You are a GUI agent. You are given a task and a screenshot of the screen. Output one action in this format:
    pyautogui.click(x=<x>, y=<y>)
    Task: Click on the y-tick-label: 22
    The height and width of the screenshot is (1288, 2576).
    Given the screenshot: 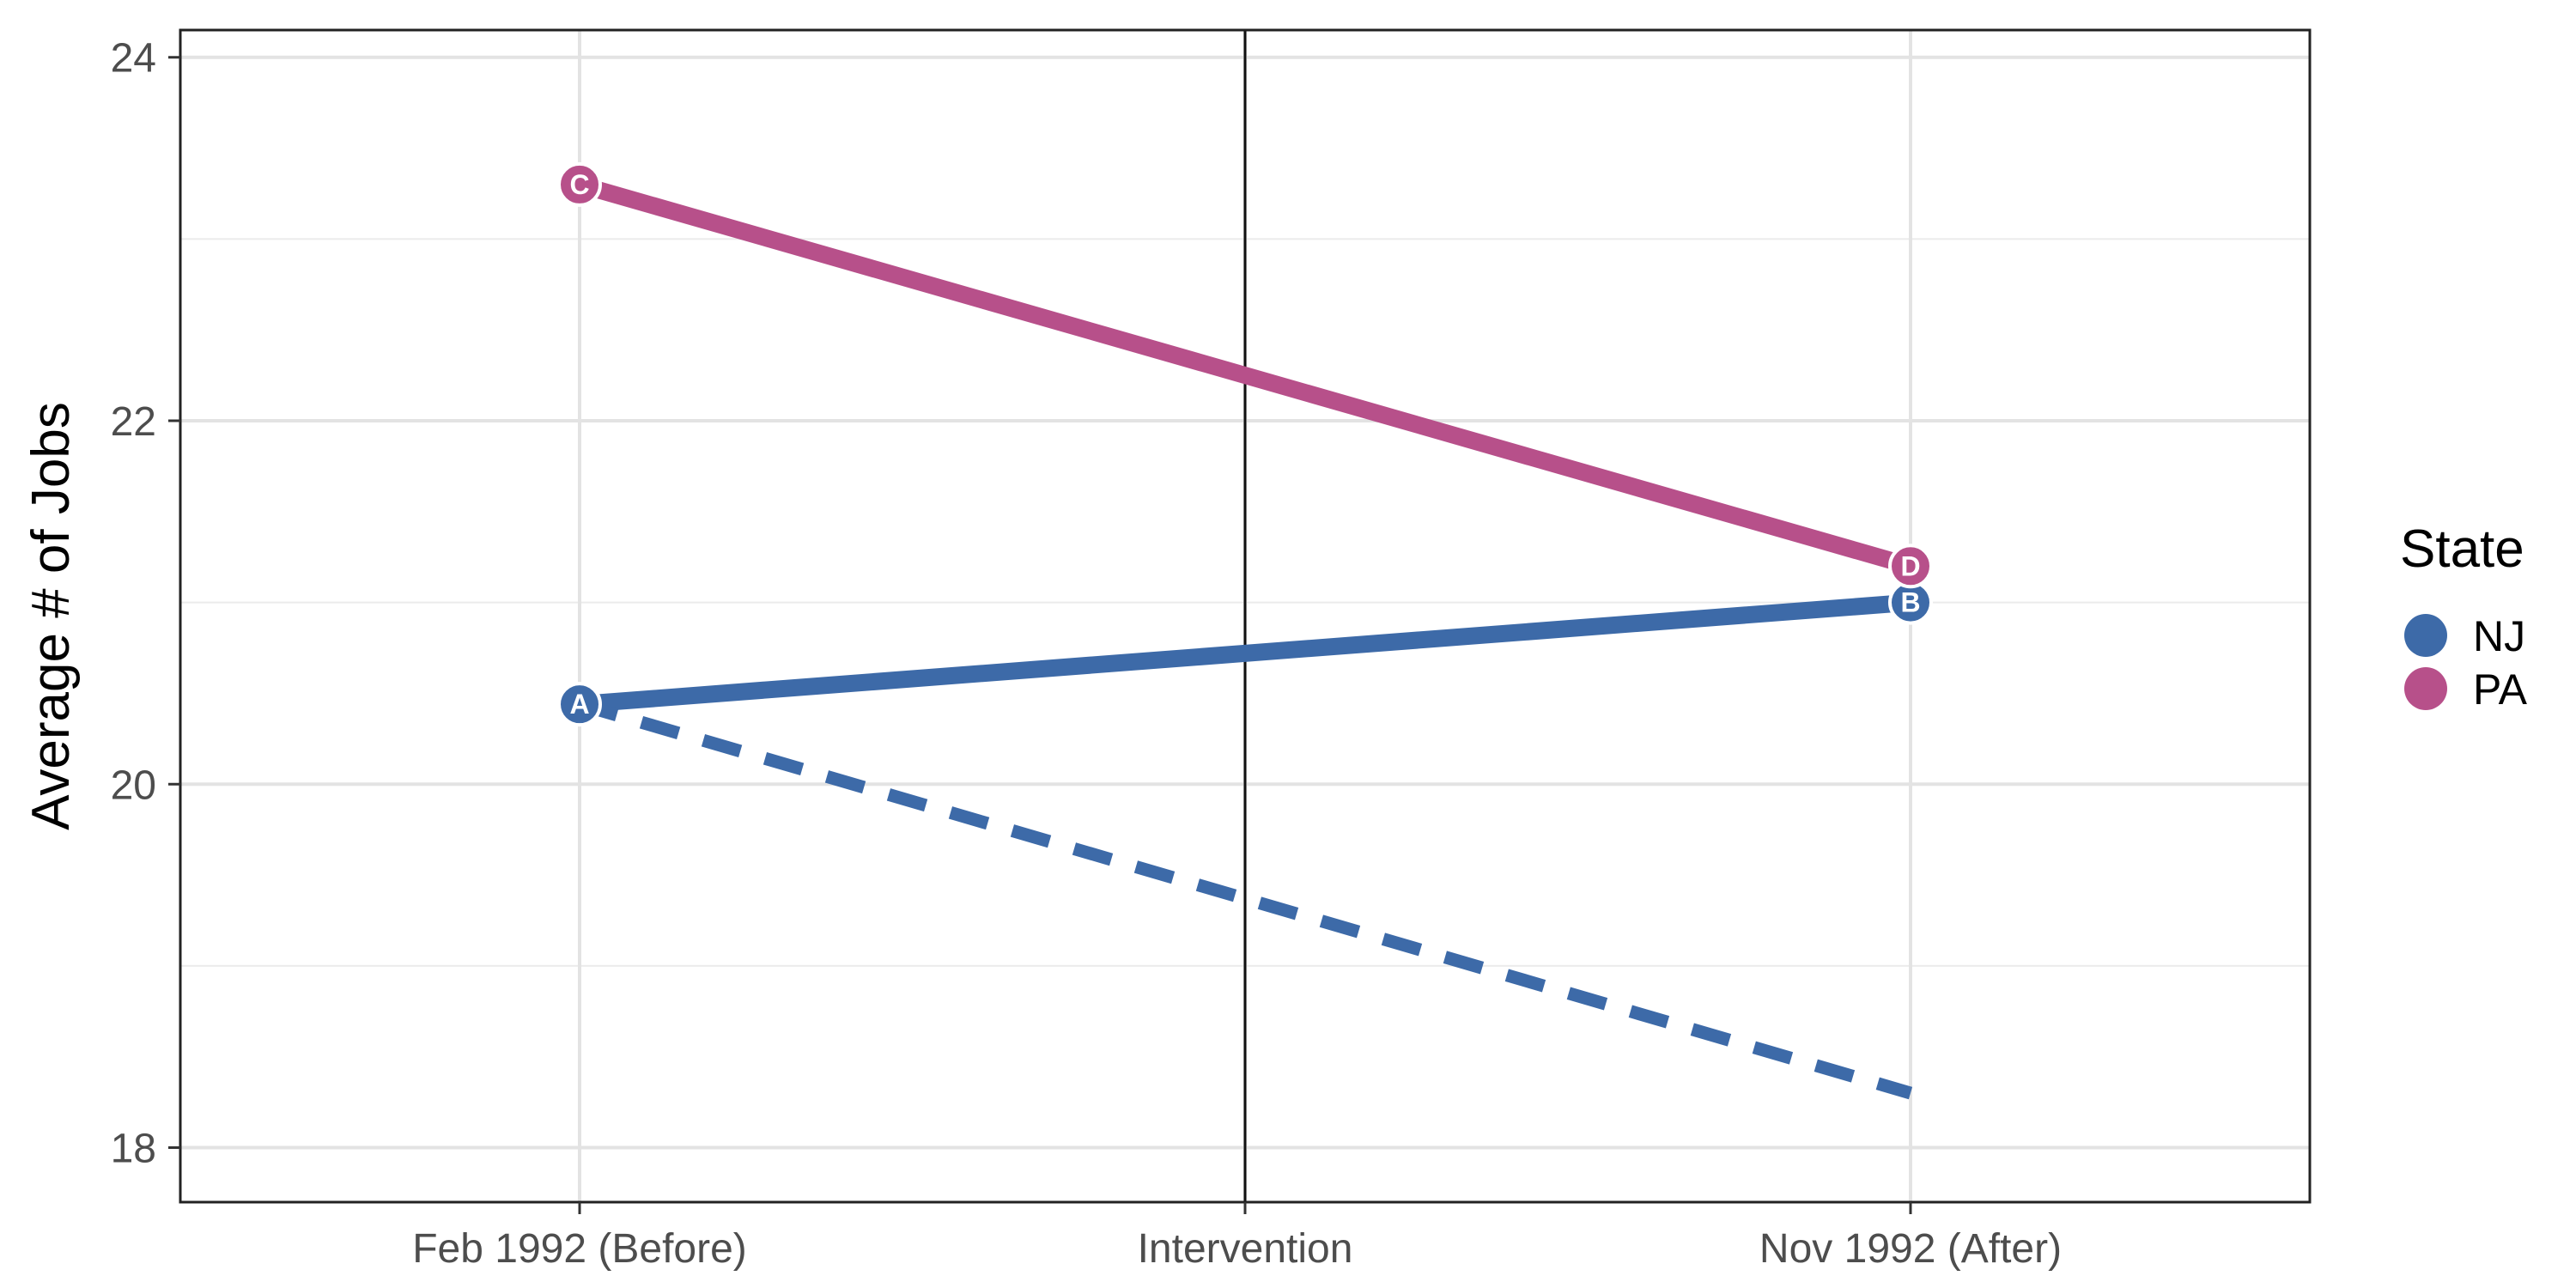 What is the action you would take?
    pyautogui.click(x=133, y=422)
    